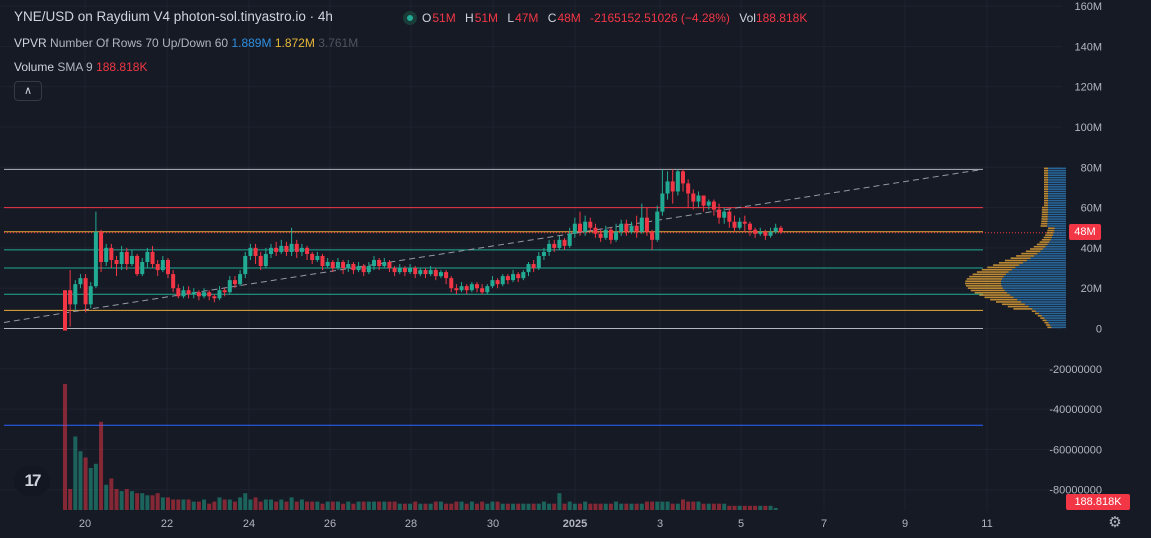 The height and width of the screenshot is (538, 1151). What do you see at coordinates (824, 524) in the screenshot?
I see `x-tick-label: 7` at bounding box center [824, 524].